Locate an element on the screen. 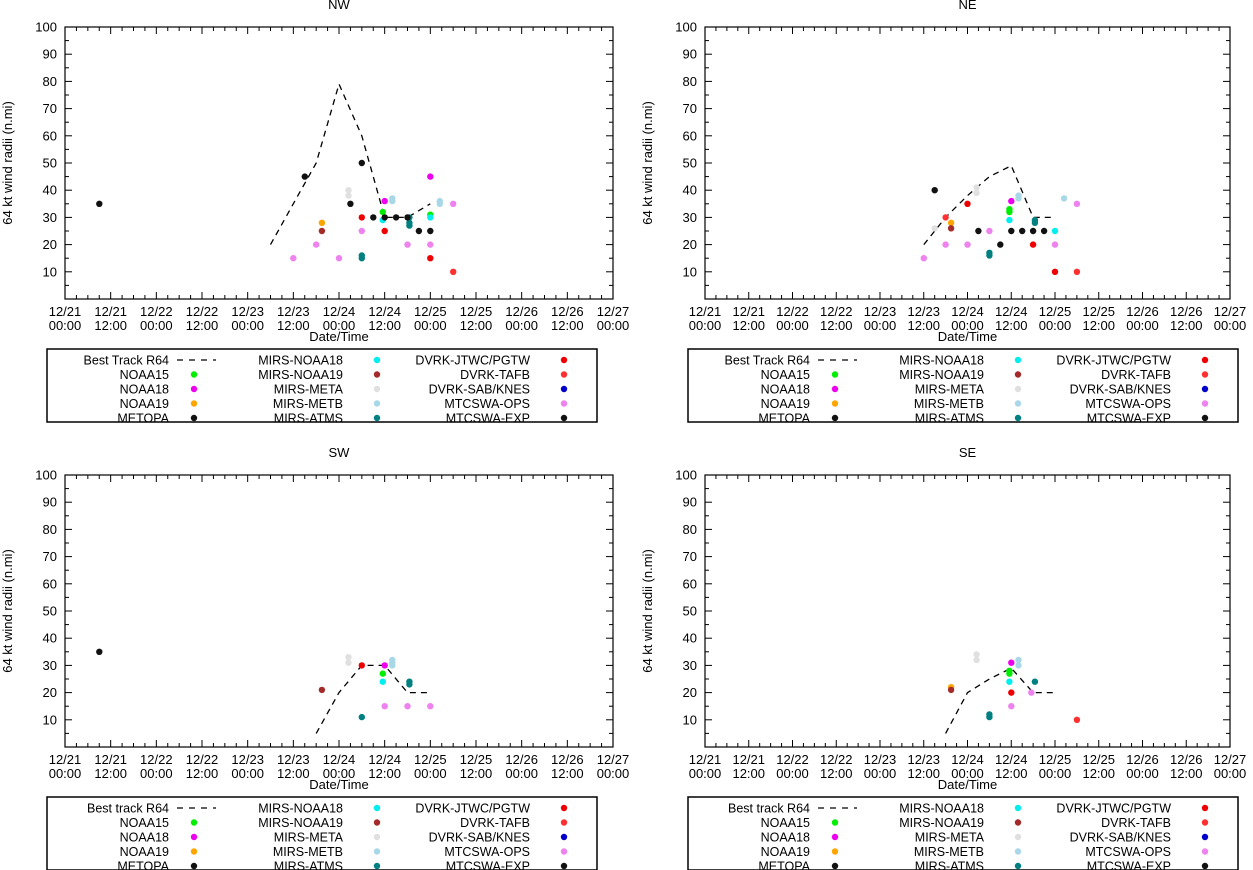  legend-symbol-noaa15 is located at coordinates (835, 374).